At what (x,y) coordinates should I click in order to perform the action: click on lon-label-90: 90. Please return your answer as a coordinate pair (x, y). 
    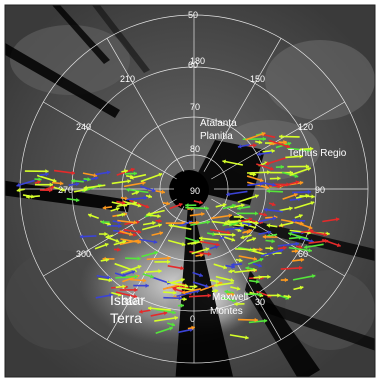
    Looking at the image, I should click on (320, 190).